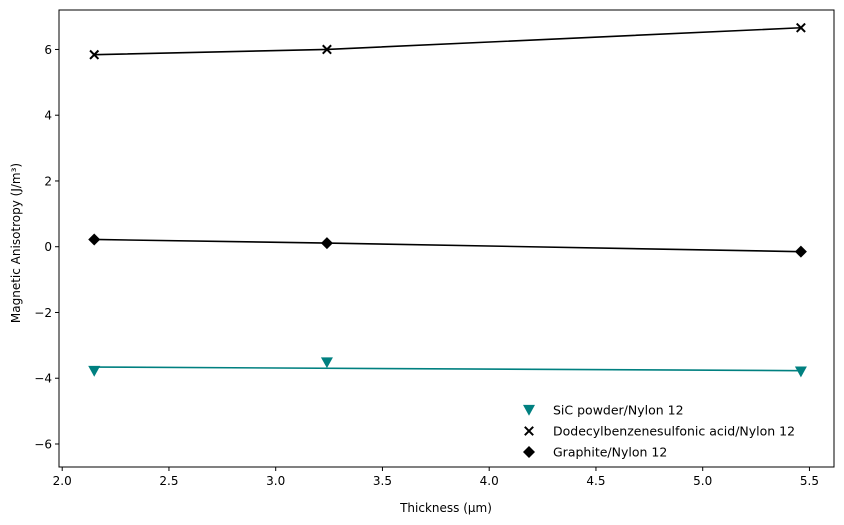 The height and width of the screenshot is (525, 844). I want to click on series-1-fit-line, so click(447, 369).